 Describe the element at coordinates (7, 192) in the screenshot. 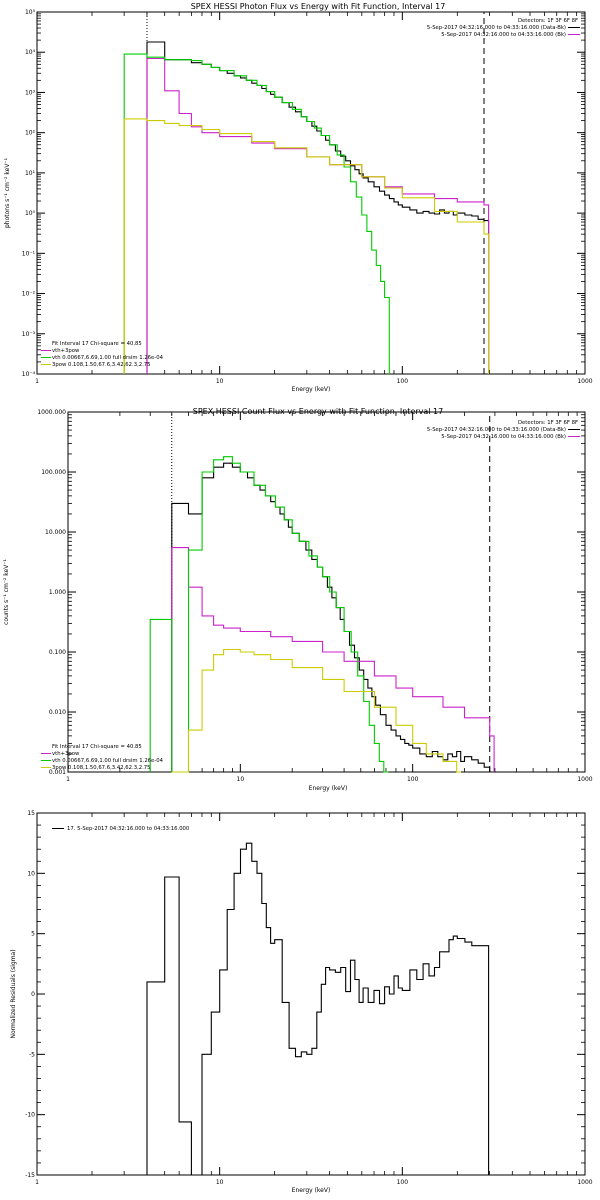

I see `photon-flux-ylabel: photons s⁻¹ cm⁻² keV⁻¹` at that location.